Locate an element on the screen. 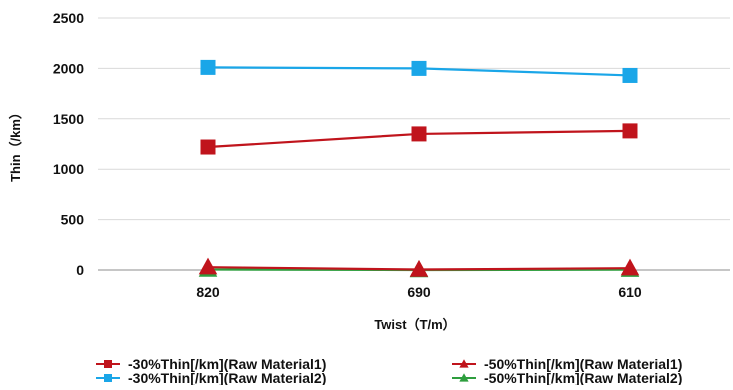  legend-item: -30%Thin[/km](Raw Material2) is located at coordinates (211, 378).